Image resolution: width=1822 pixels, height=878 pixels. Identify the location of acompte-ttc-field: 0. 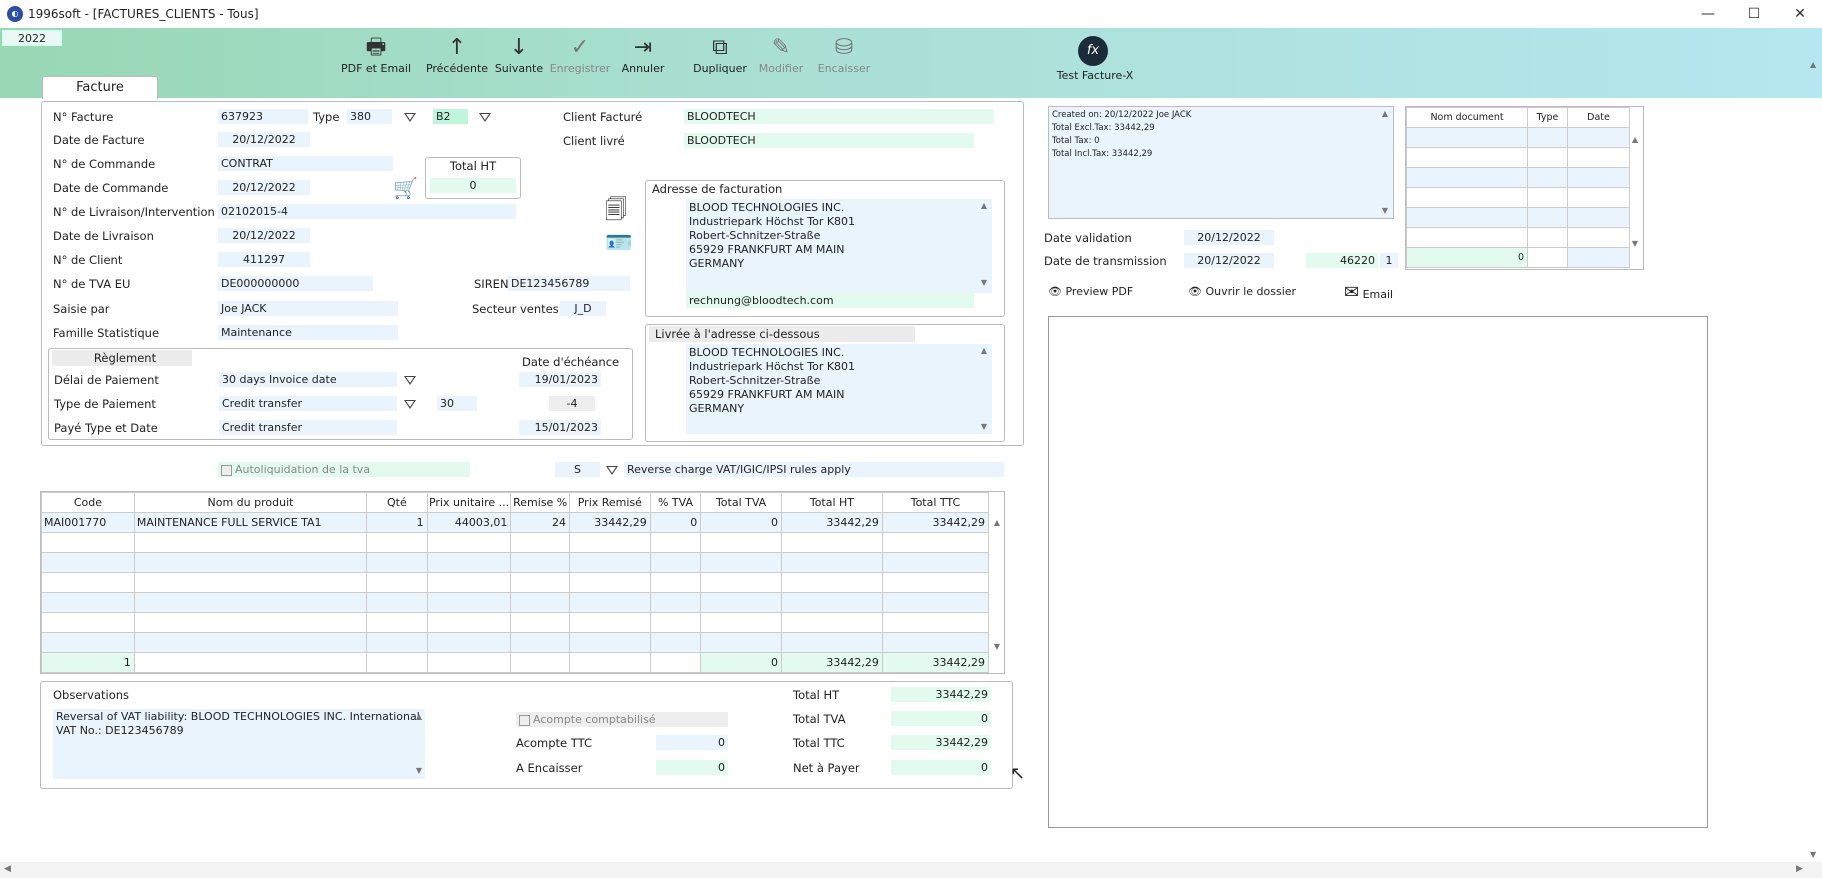
(692, 742).